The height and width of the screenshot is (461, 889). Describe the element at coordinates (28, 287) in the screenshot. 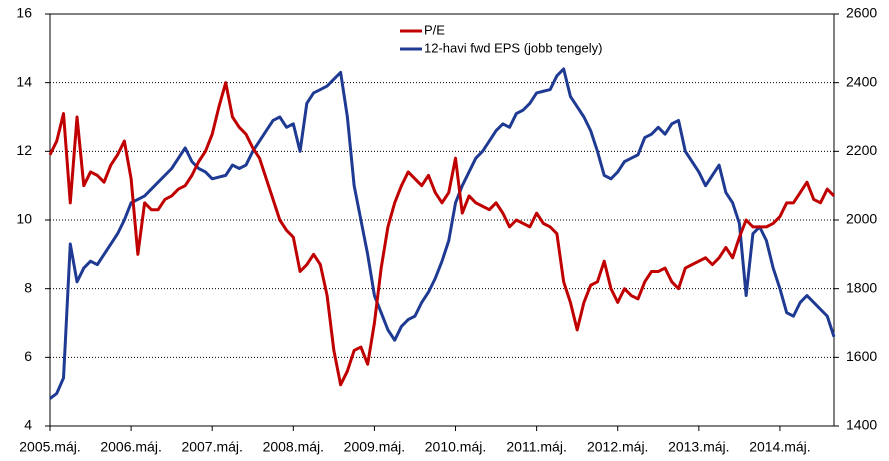

I see `y-tick-label: 8` at that location.